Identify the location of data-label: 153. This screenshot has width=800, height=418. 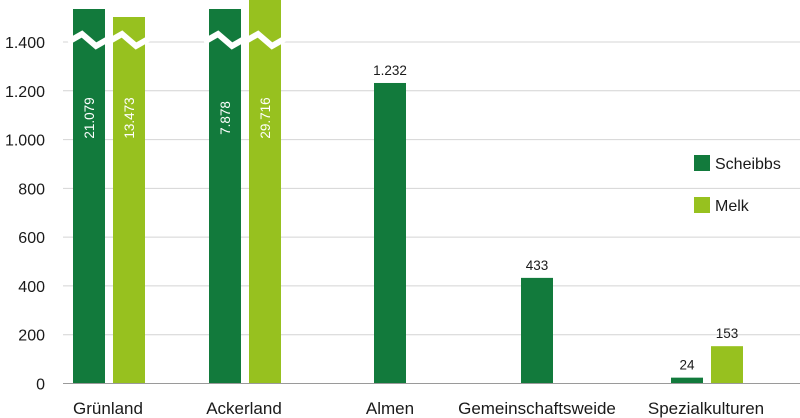
(727, 333).